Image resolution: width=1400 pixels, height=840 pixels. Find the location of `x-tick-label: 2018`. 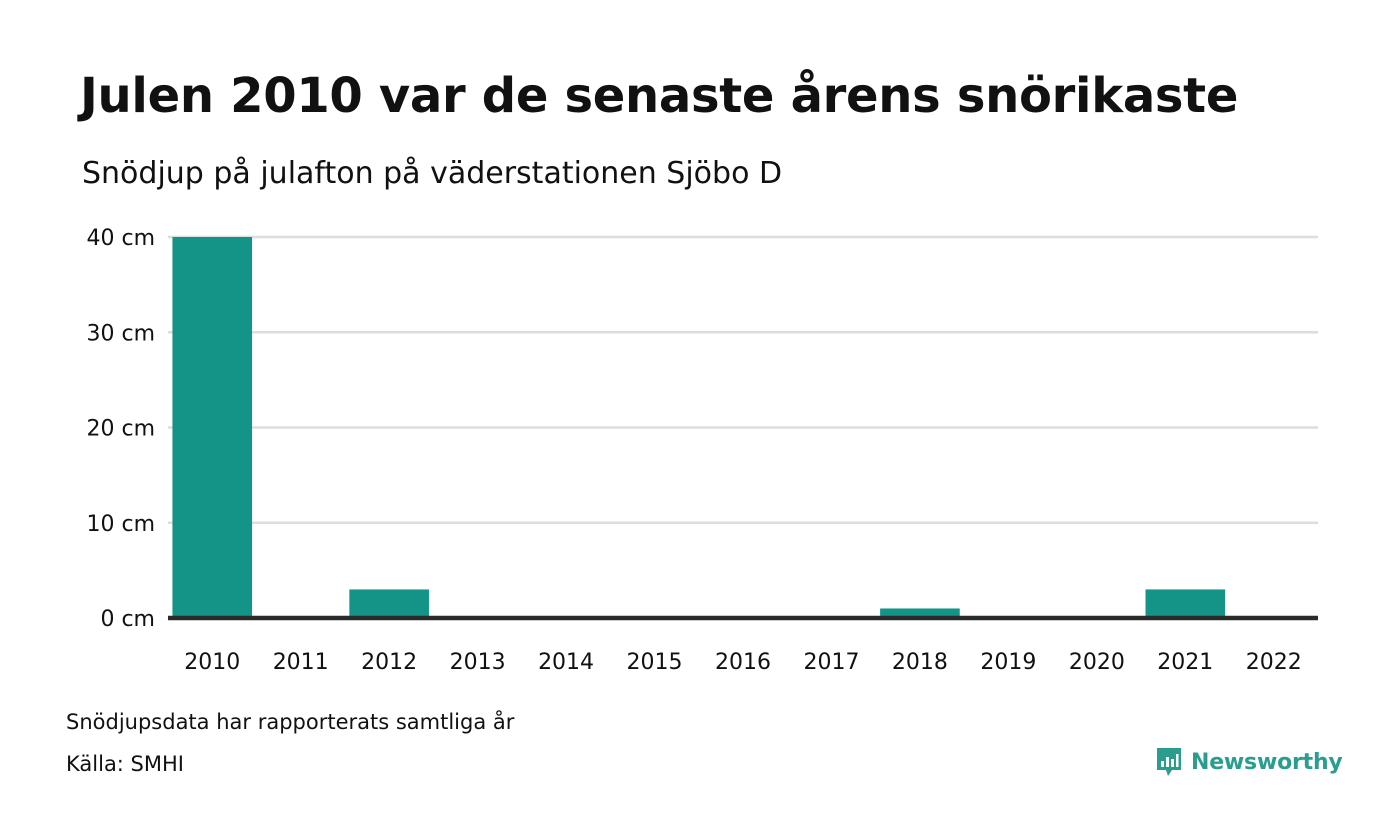

x-tick-label: 2018 is located at coordinates (920, 662).